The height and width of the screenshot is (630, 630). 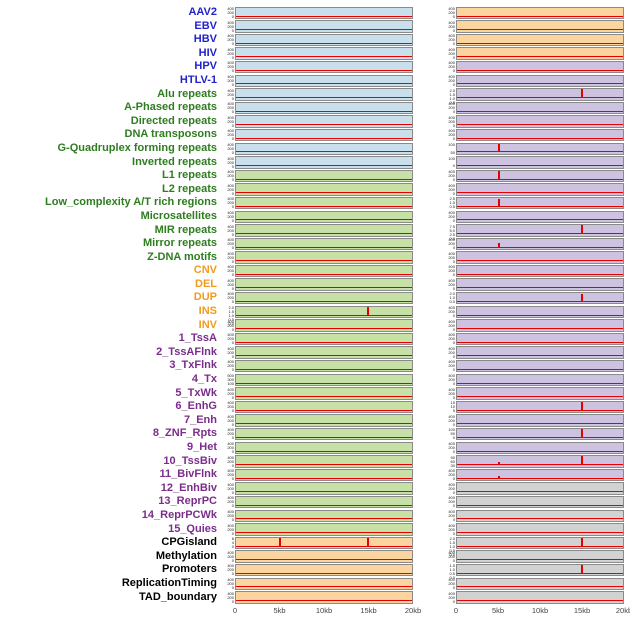 I want to click on signal-spike, so click(x=581, y=433).